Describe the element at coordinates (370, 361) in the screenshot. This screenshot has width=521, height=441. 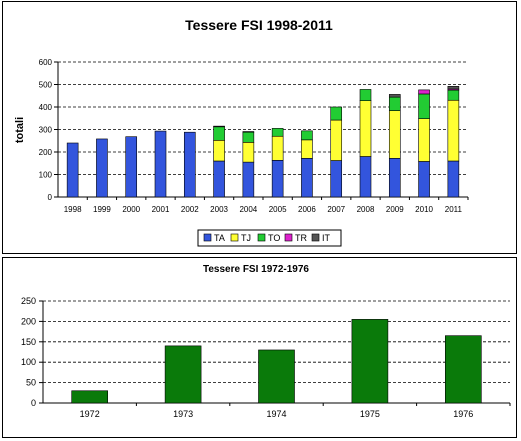
I see `bar-1975` at that location.